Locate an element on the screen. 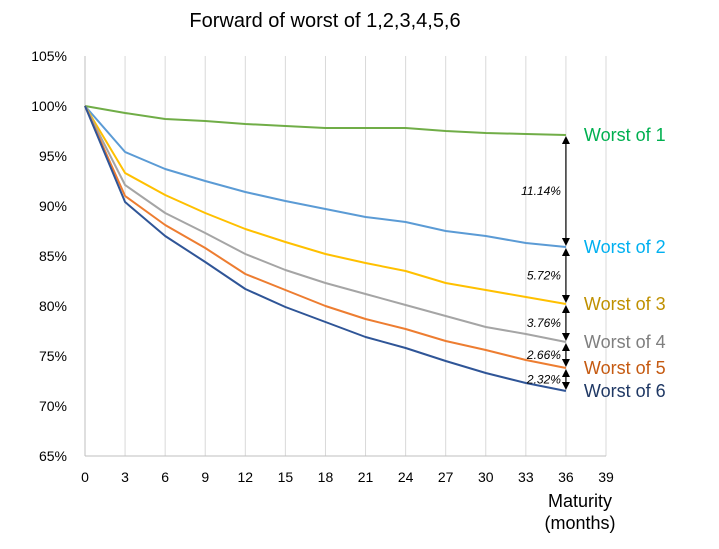  y-tick-label: 100% is located at coordinates (49, 106).